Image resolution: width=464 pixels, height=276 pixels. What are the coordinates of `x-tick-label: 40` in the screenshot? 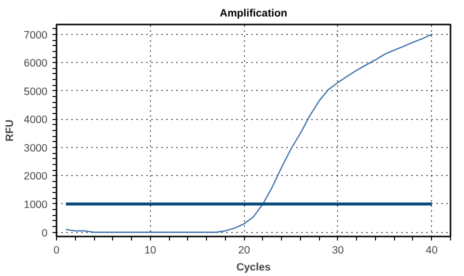 It's located at (432, 250).